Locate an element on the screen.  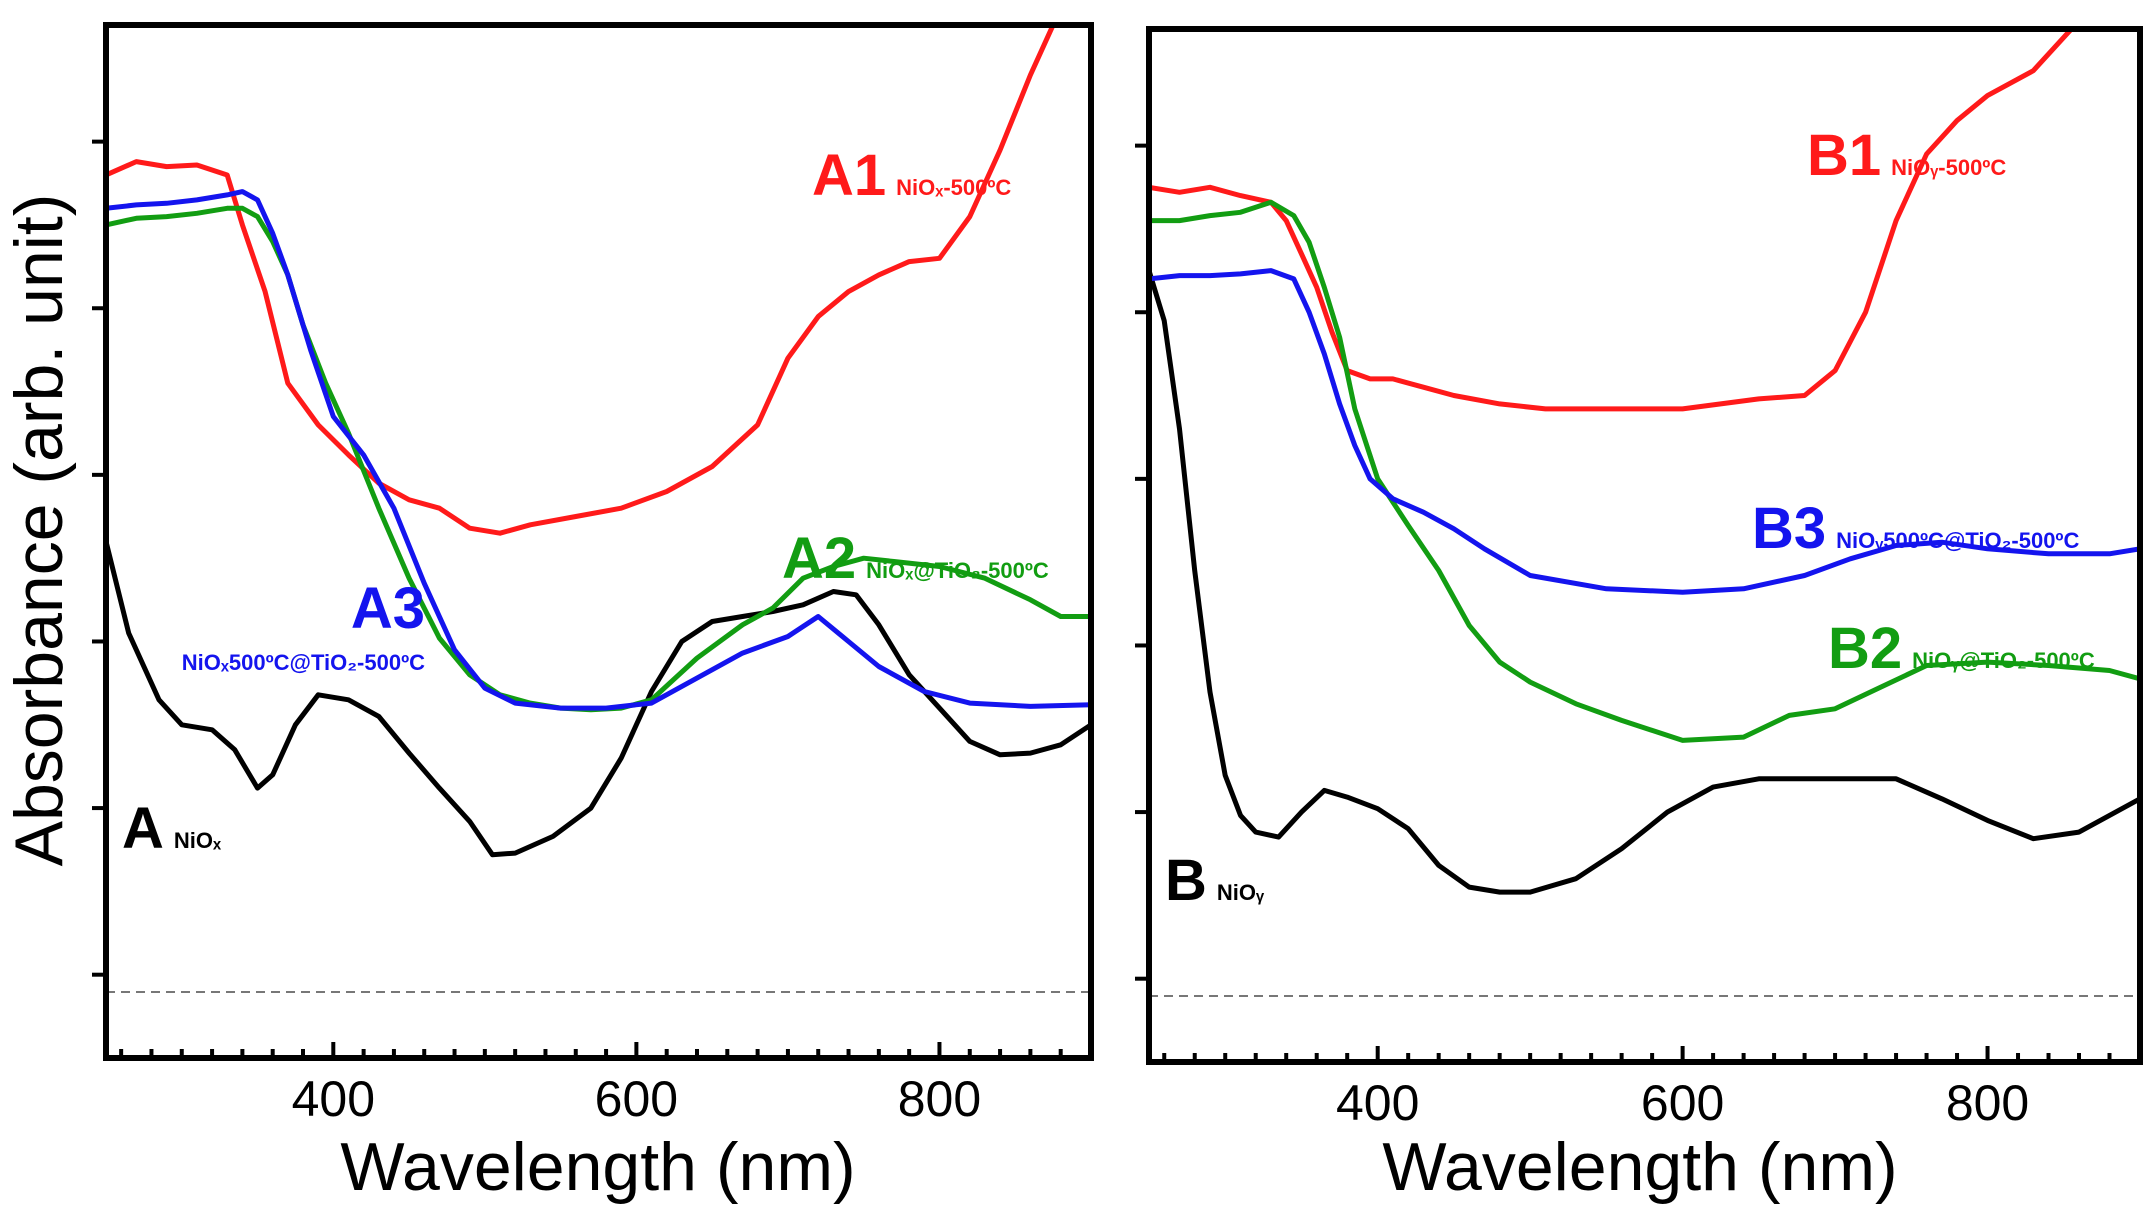
panel-a-ylabel: Absorbance (arb. unit) is located at coordinates (39, 530).